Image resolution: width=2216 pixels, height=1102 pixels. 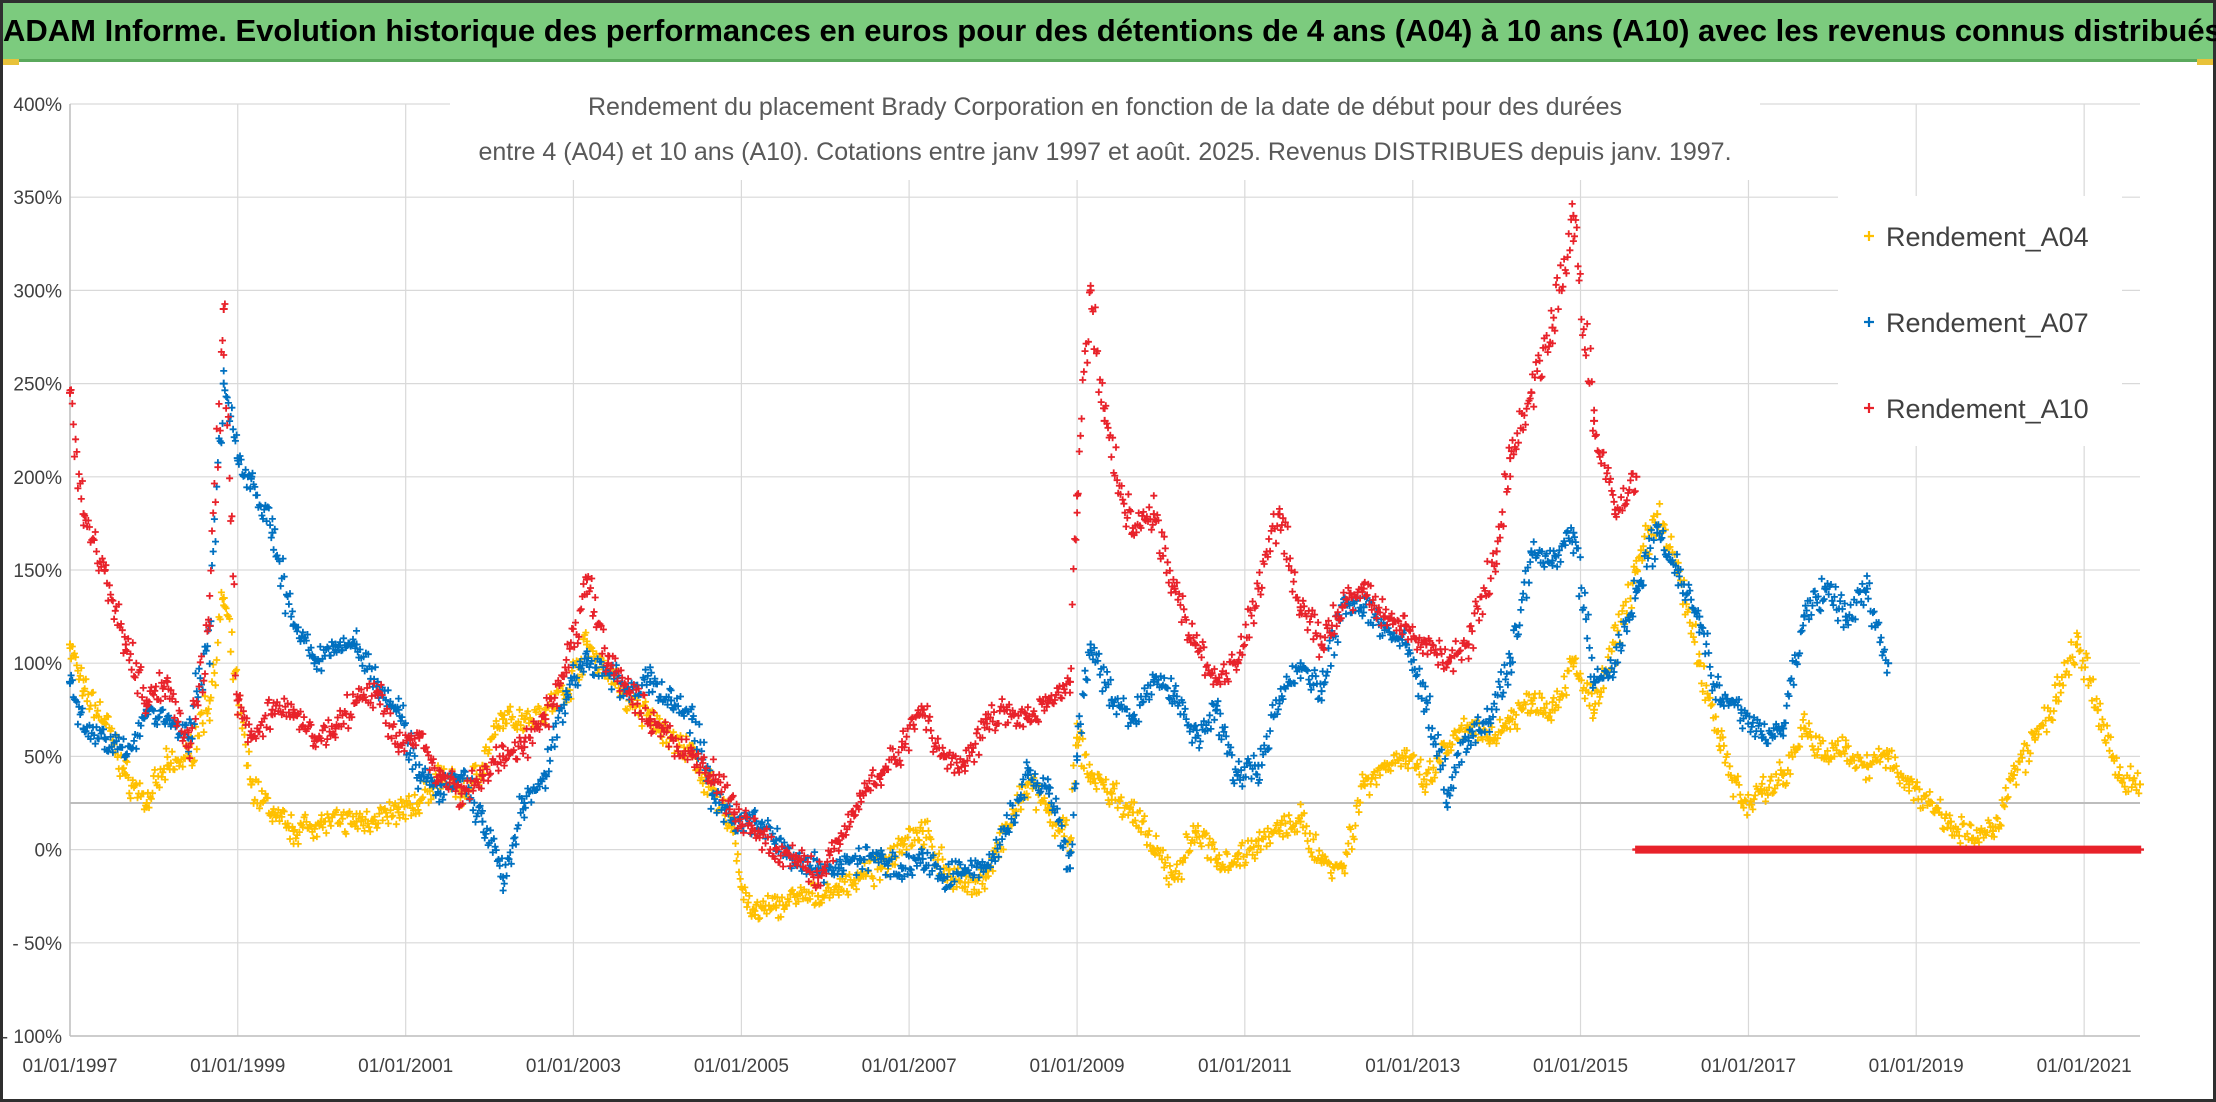 I want to click on y-tick-label: 50%, so click(x=43, y=757).